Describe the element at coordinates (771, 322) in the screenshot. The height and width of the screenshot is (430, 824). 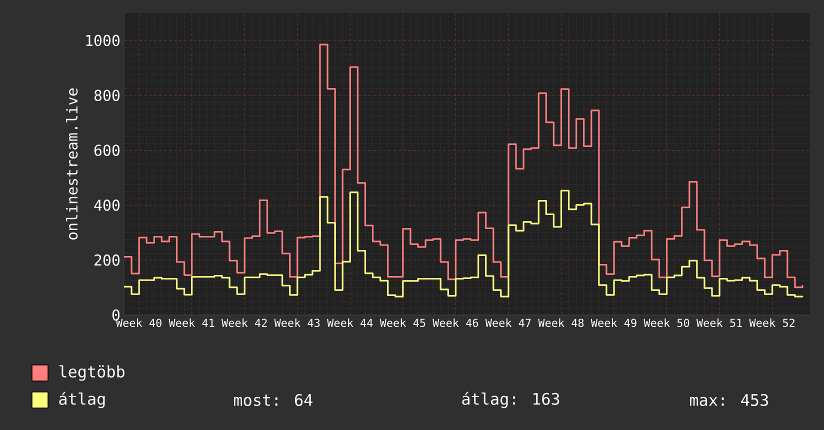
I see `x-tick-label: Week 52` at that location.